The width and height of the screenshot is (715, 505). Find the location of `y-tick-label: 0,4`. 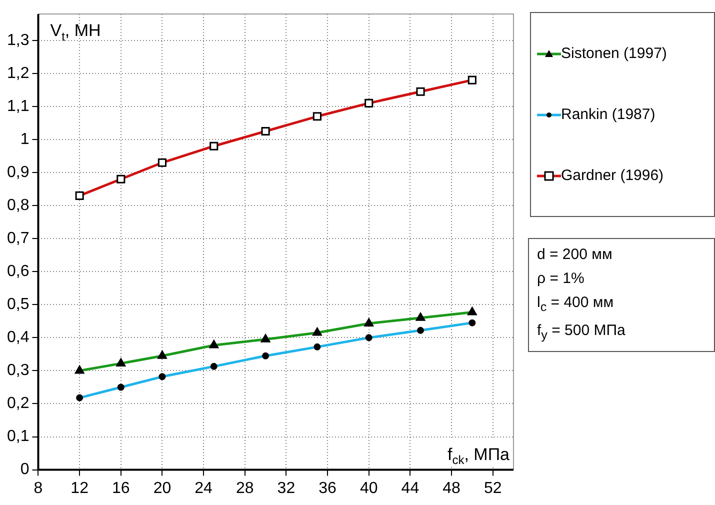

y-tick-label: 0,4 is located at coordinates (18, 337).